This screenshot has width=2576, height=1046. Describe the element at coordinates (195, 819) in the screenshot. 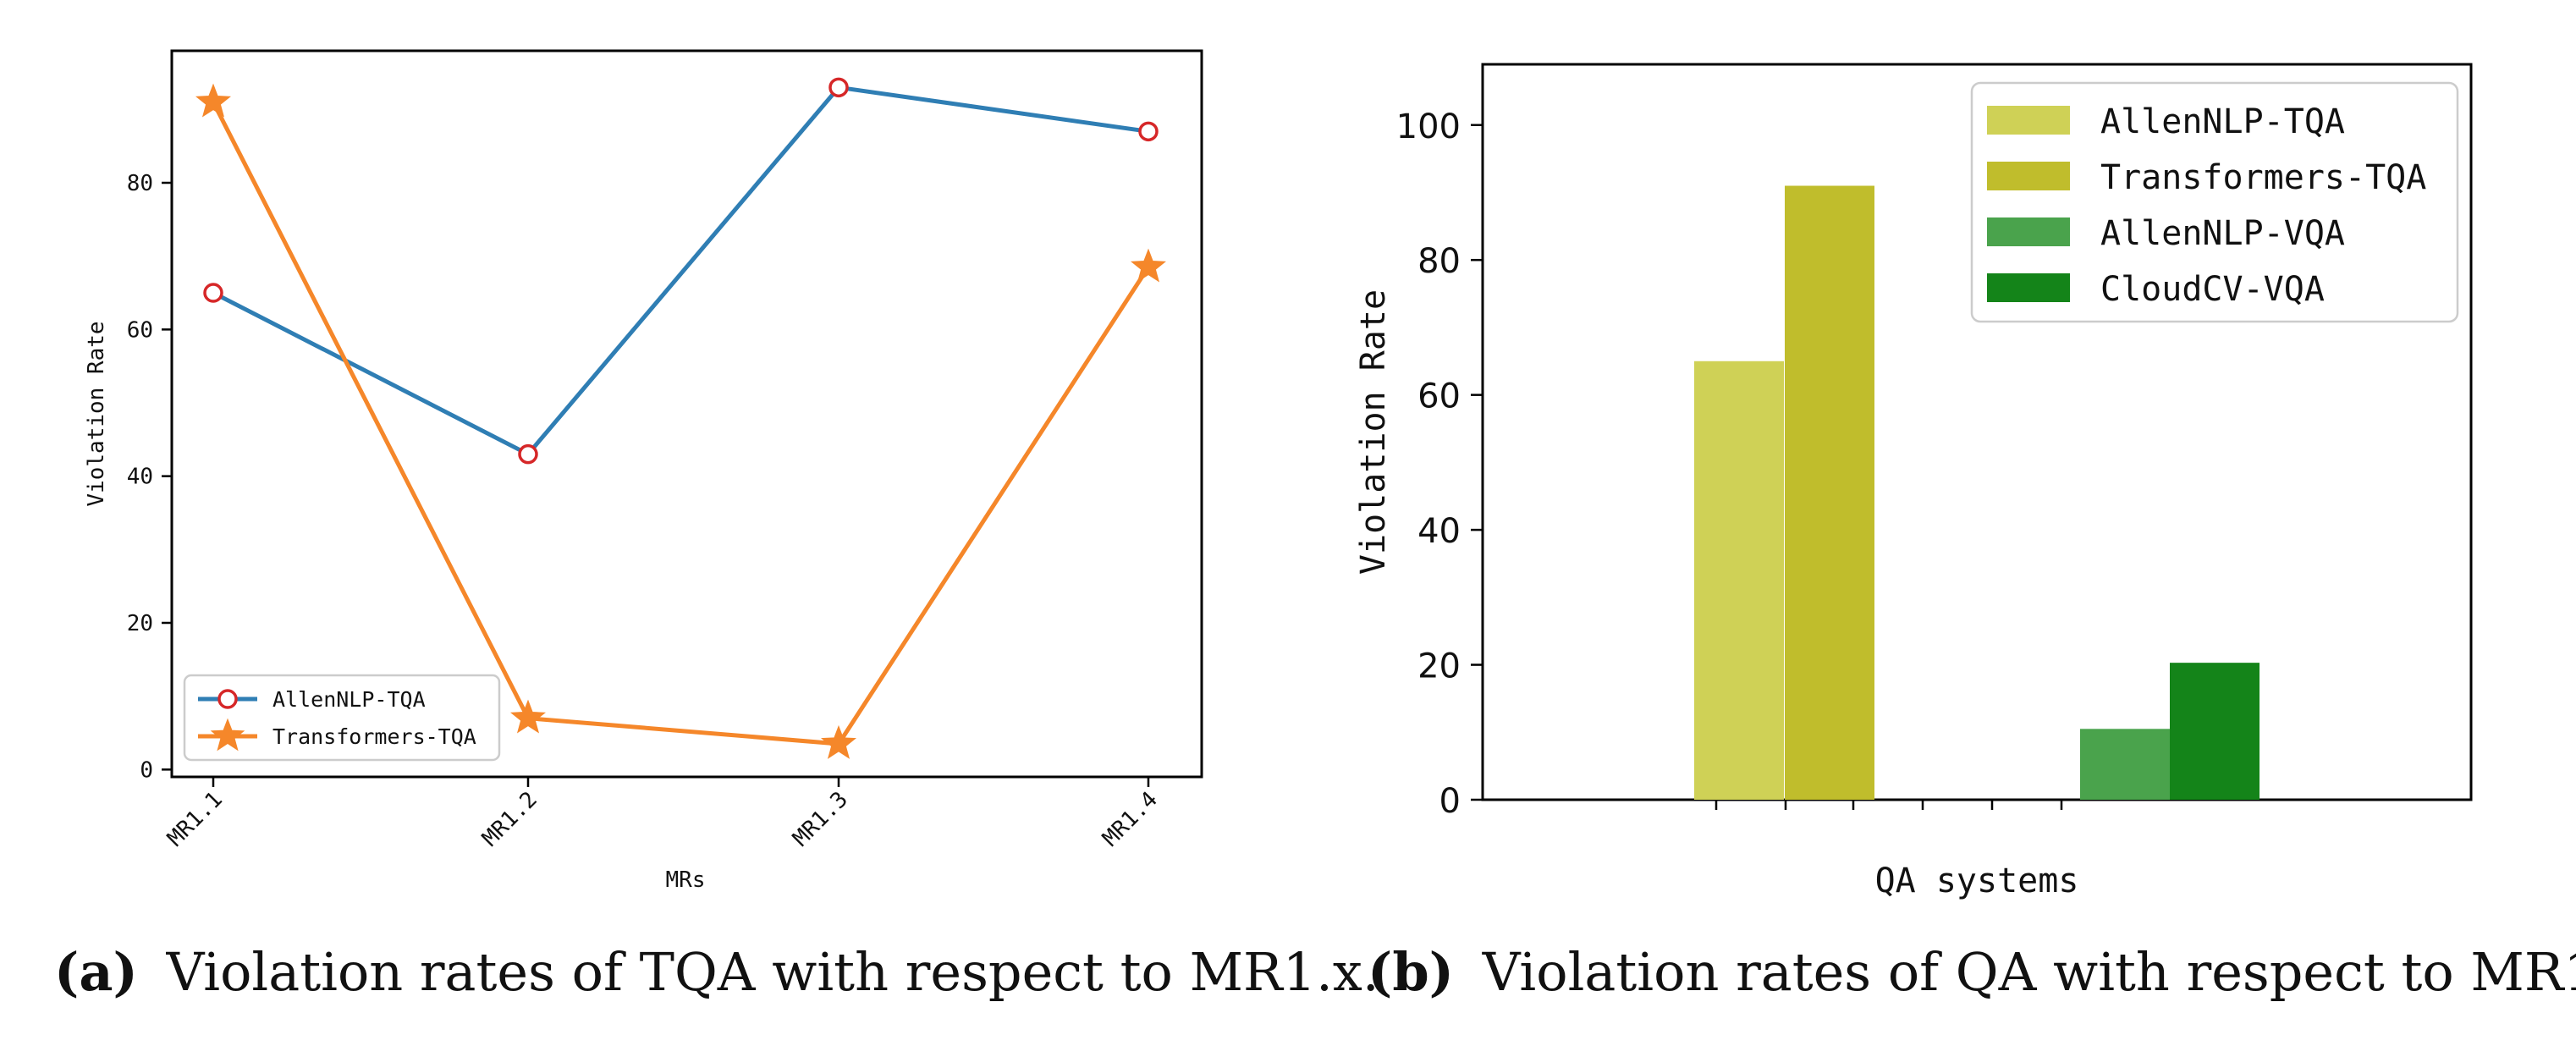

I see `chart-a-xtick-label: MR1.1` at that location.